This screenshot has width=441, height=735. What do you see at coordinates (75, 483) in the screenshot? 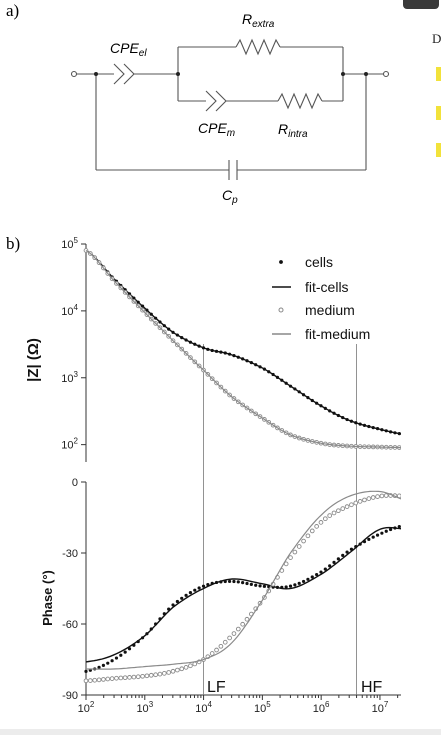
I see `phase-y-tick-label: 0` at bounding box center [75, 483].